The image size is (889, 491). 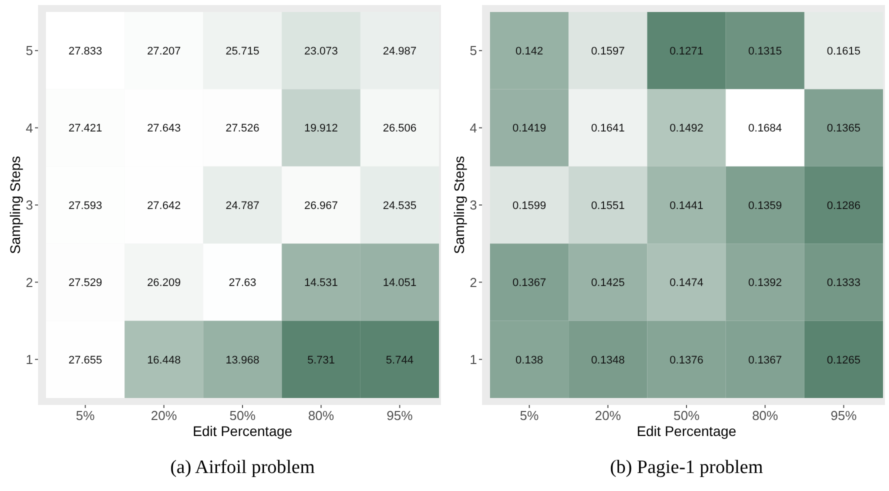 What do you see at coordinates (164, 51) in the screenshot?
I see `data-label: 27.207` at bounding box center [164, 51].